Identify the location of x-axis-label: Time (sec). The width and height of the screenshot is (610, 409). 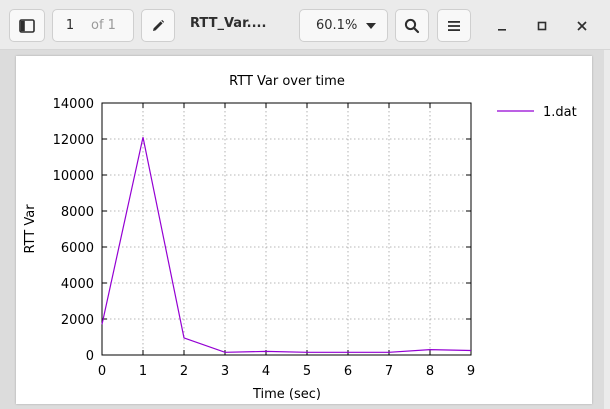
(286, 394).